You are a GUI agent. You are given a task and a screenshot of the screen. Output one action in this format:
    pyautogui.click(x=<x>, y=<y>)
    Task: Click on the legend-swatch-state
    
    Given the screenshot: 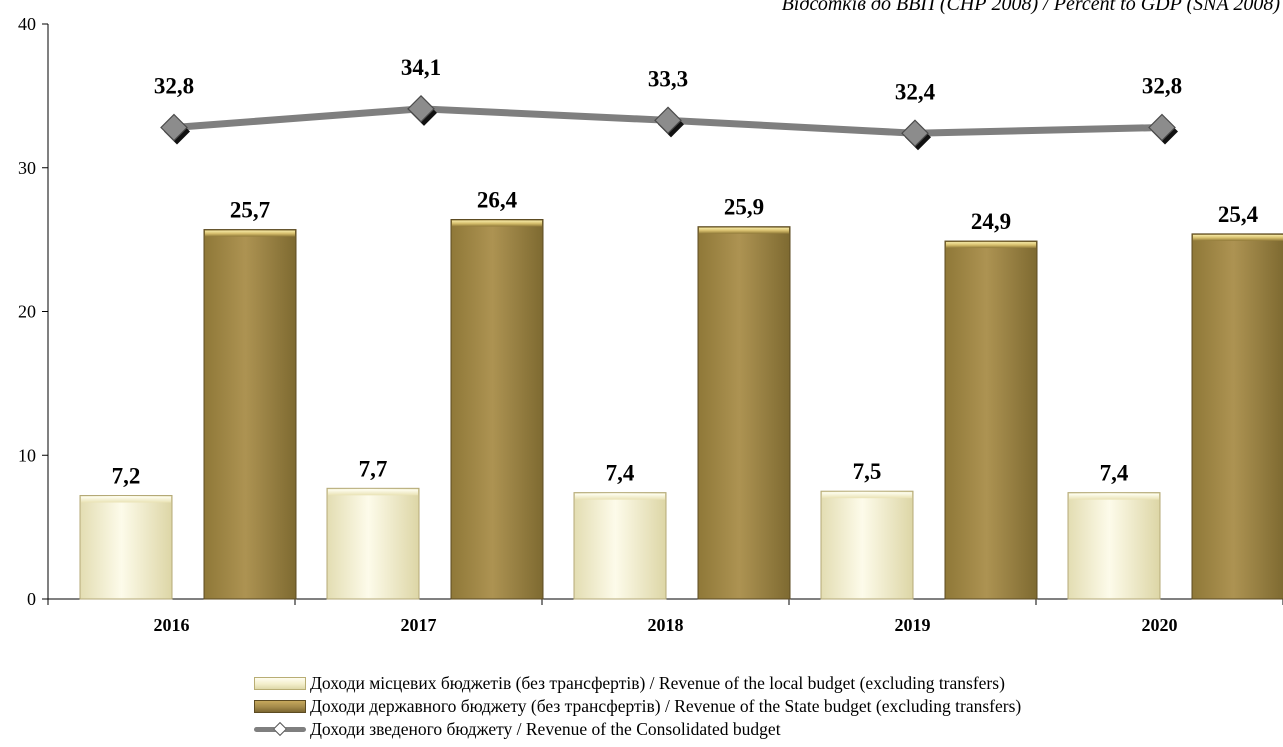 What is the action you would take?
    pyautogui.click(x=280, y=706)
    